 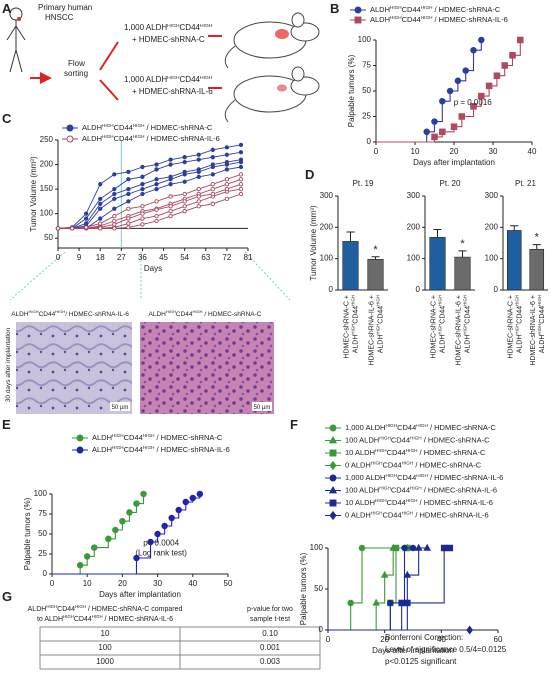 I want to click on tumor-site, so click(x=19, y=19).